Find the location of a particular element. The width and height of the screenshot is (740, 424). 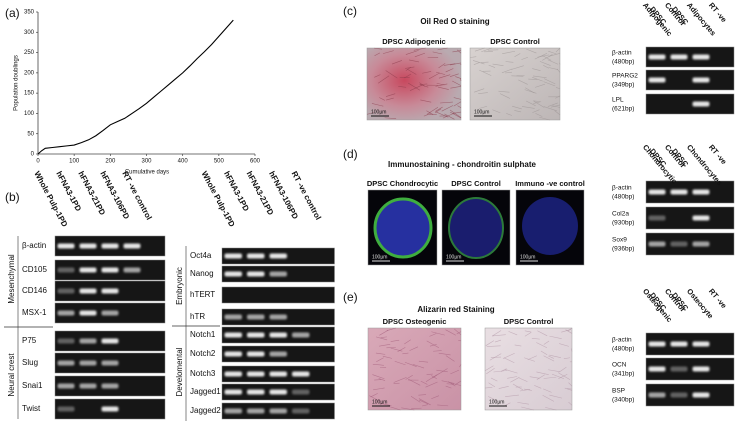

panel-title: Oil Red O staining is located at coordinates (454, 21).